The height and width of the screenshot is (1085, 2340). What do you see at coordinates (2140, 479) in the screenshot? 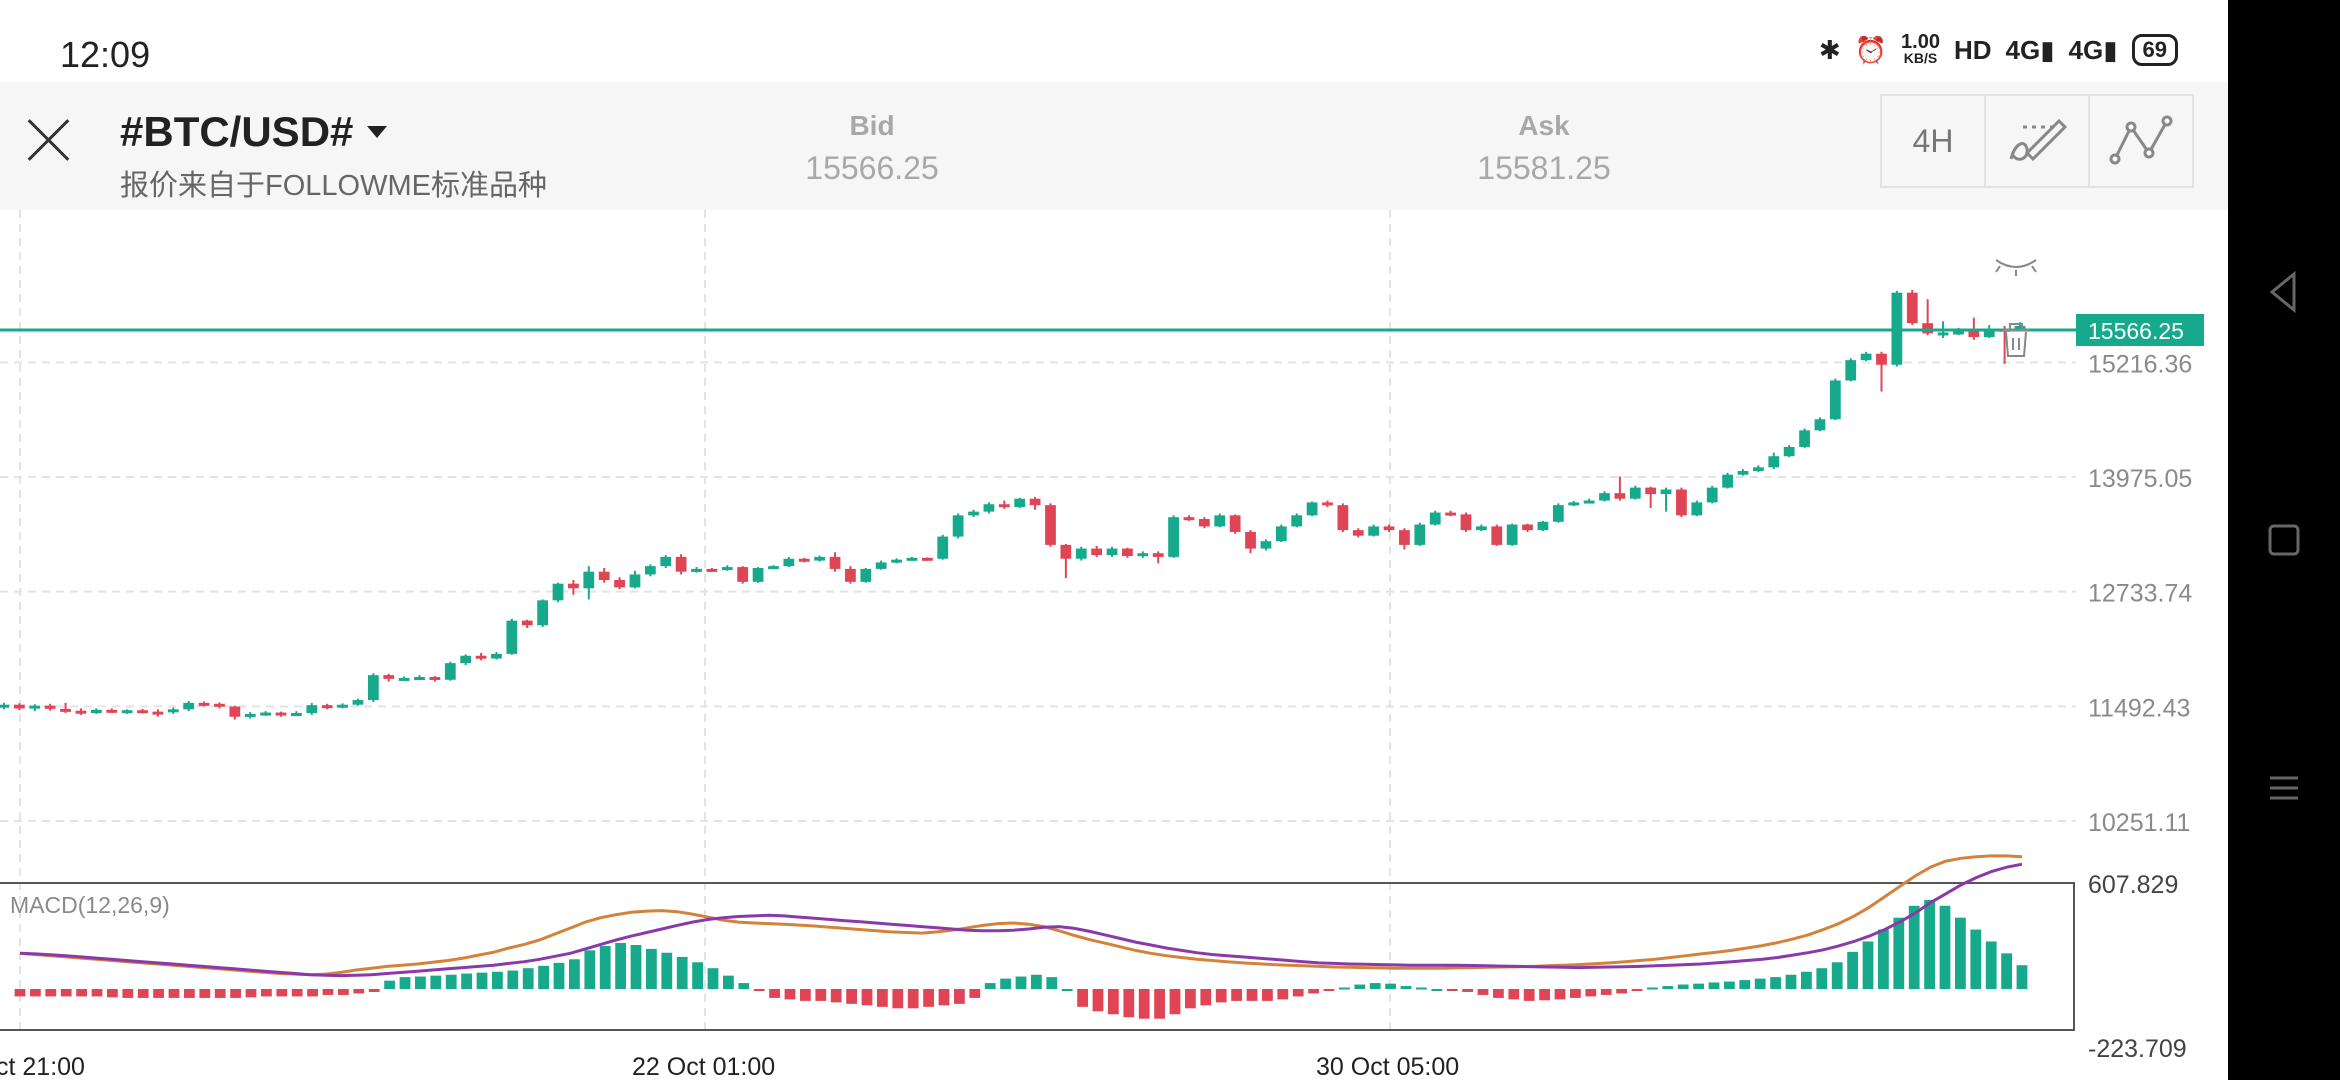
I see `y-axis-label: 13975.05` at bounding box center [2140, 479].